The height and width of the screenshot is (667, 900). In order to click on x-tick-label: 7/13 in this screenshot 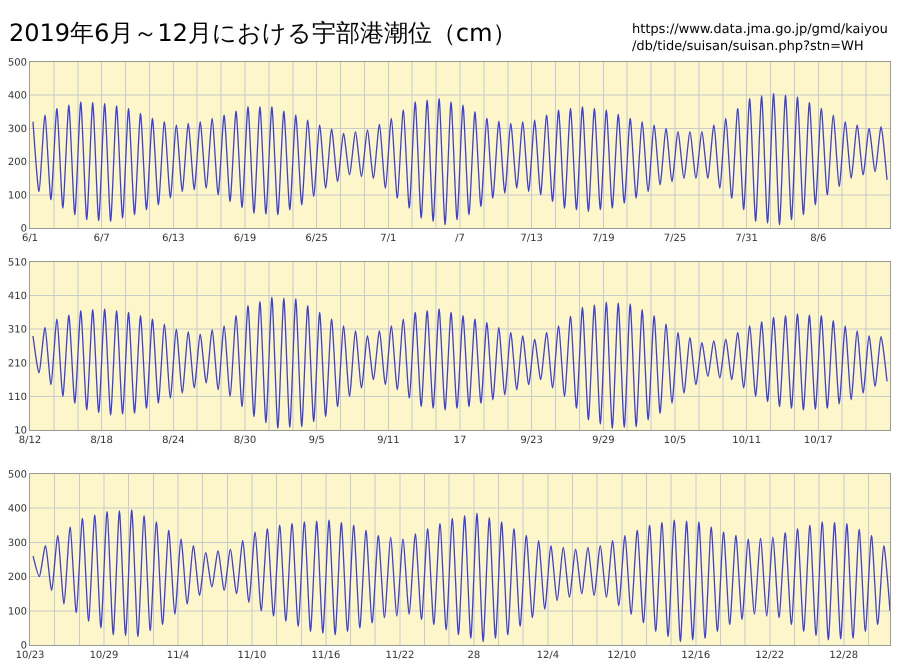, I will do `click(531, 238)`.